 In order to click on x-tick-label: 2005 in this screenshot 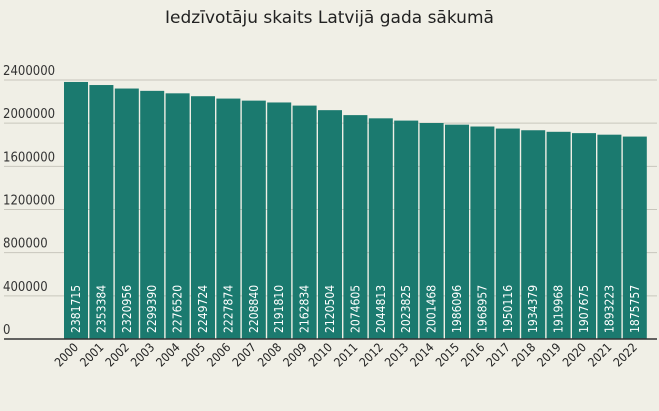, I will do `click(193, 354)`.